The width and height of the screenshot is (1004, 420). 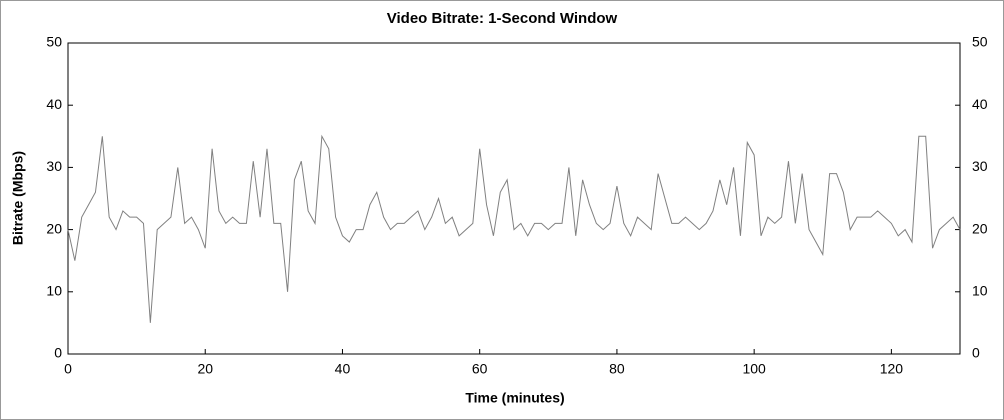 What do you see at coordinates (980, 291) in the screenshot?
I see `y2-tick-label: 10` at bounding box center [980, 291].